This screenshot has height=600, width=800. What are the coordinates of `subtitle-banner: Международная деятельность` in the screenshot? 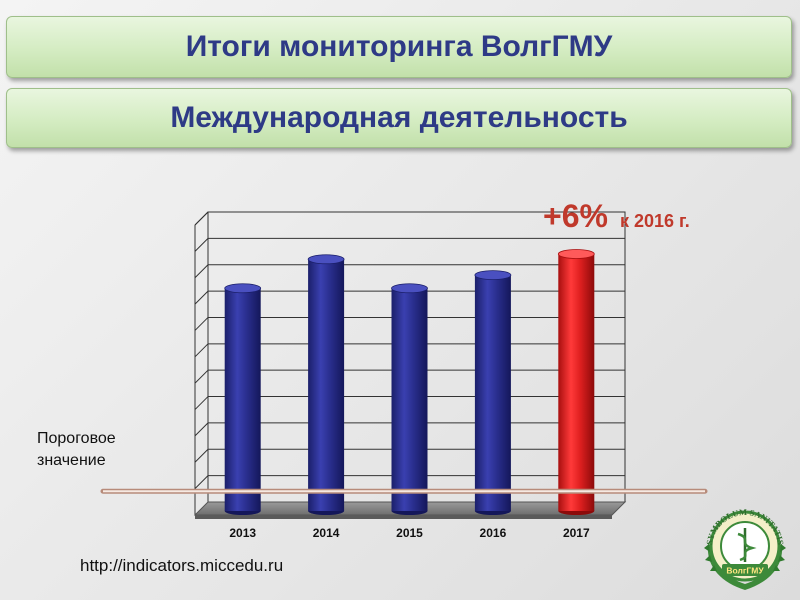 It's located at (399, 118).